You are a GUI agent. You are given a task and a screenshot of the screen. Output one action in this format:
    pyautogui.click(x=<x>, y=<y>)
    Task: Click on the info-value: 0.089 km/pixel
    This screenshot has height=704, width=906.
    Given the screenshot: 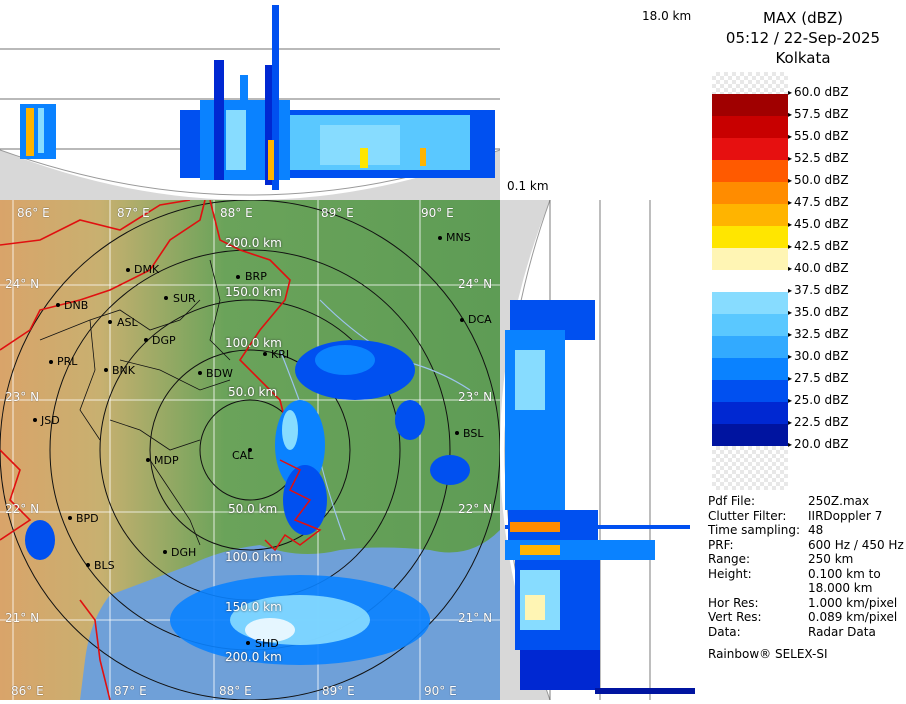 What is the action you would take?
    pyautogui.click(x=853, y=617)
    